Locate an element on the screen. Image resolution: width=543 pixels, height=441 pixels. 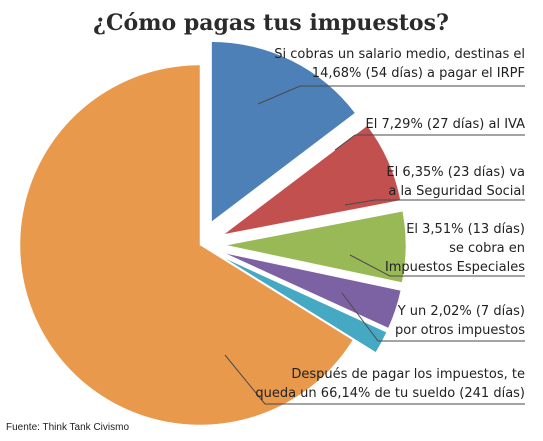
slice-label-line: El 7,29% (27 días) al IVA is located at coordinates (446, 124).